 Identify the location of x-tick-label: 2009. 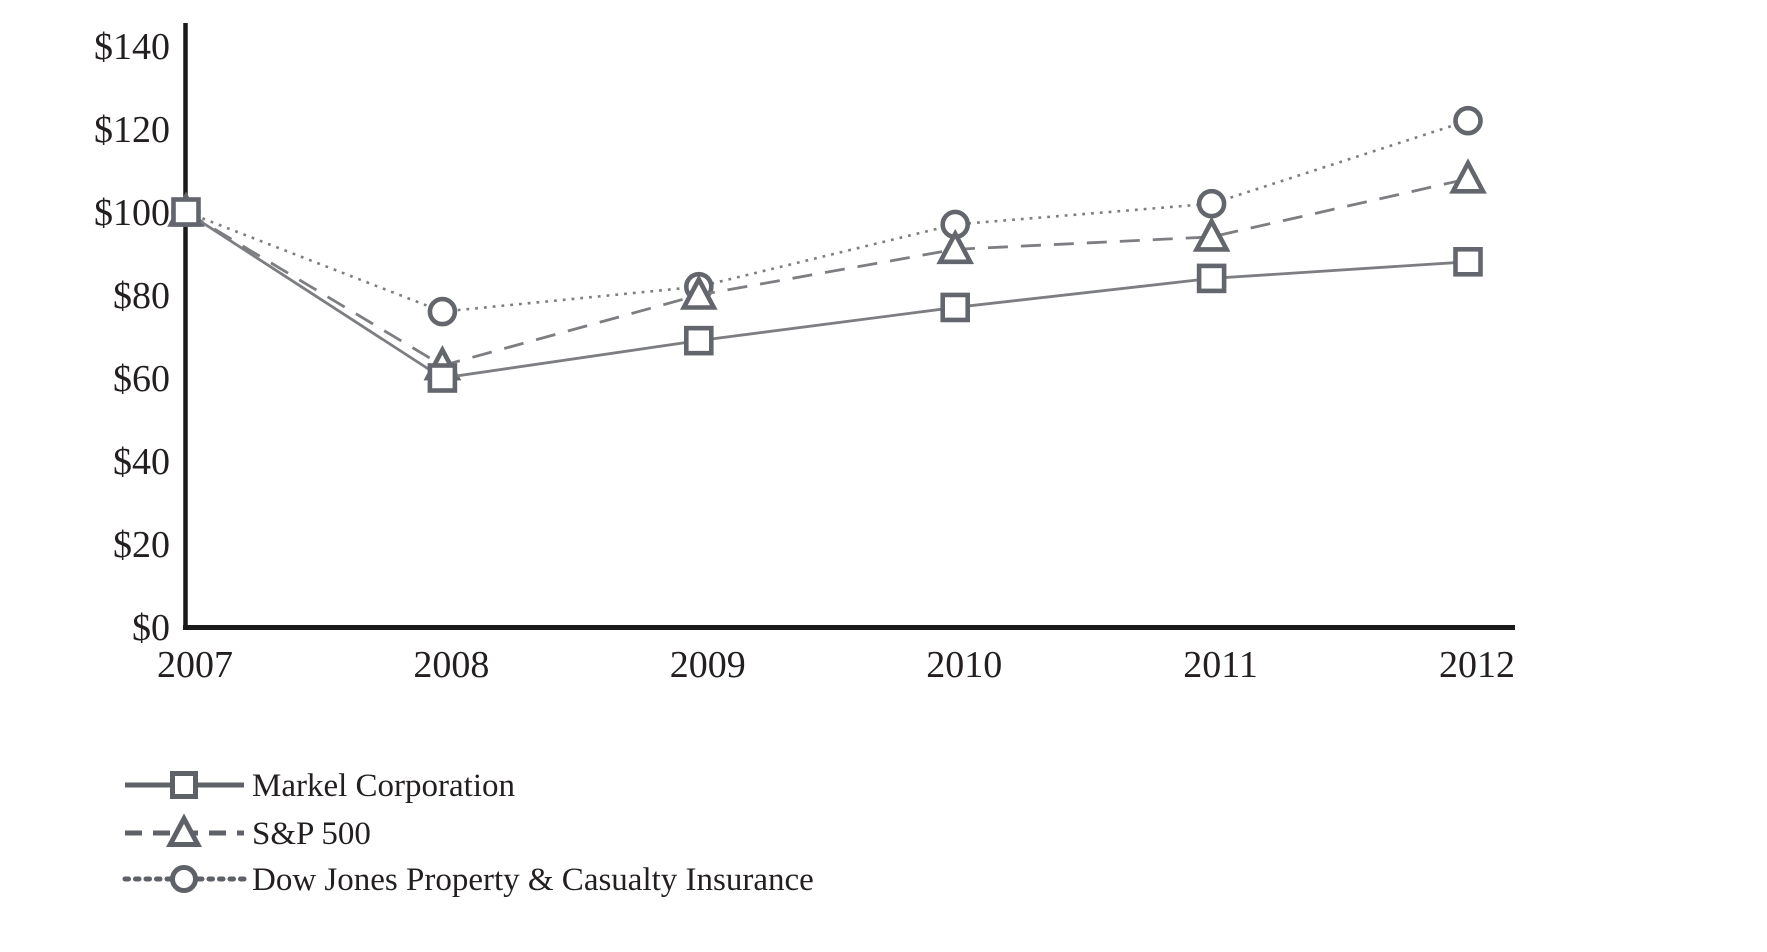
(708, 665).